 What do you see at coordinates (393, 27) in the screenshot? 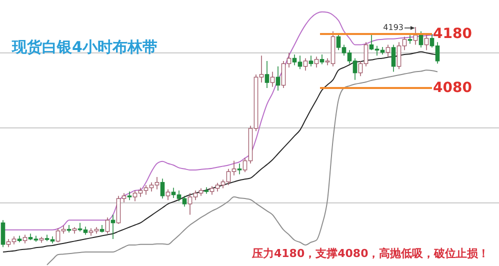
I see `annotation: 4193` at bounding box center [393, 27].